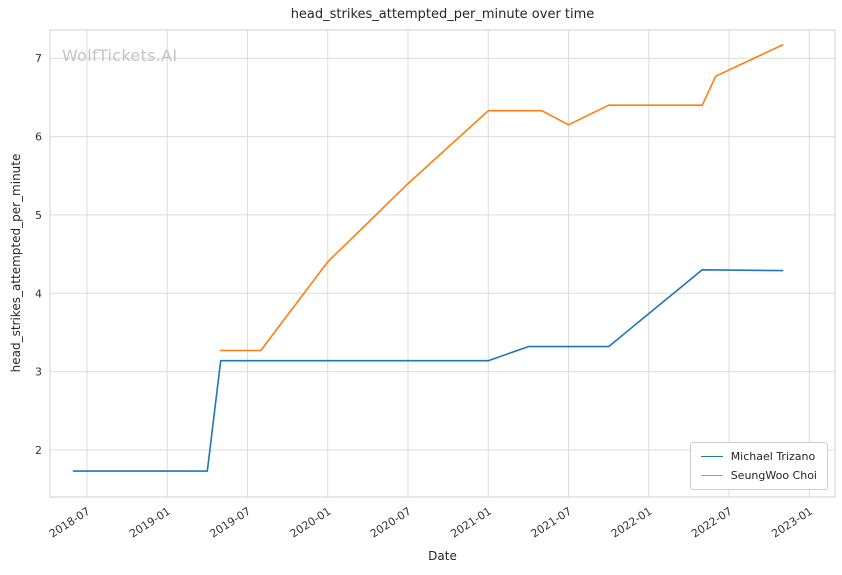 Image resolution: width=842 pixels, height=575 pixels. I want to click on svg-text: 3, so click(38, 372).